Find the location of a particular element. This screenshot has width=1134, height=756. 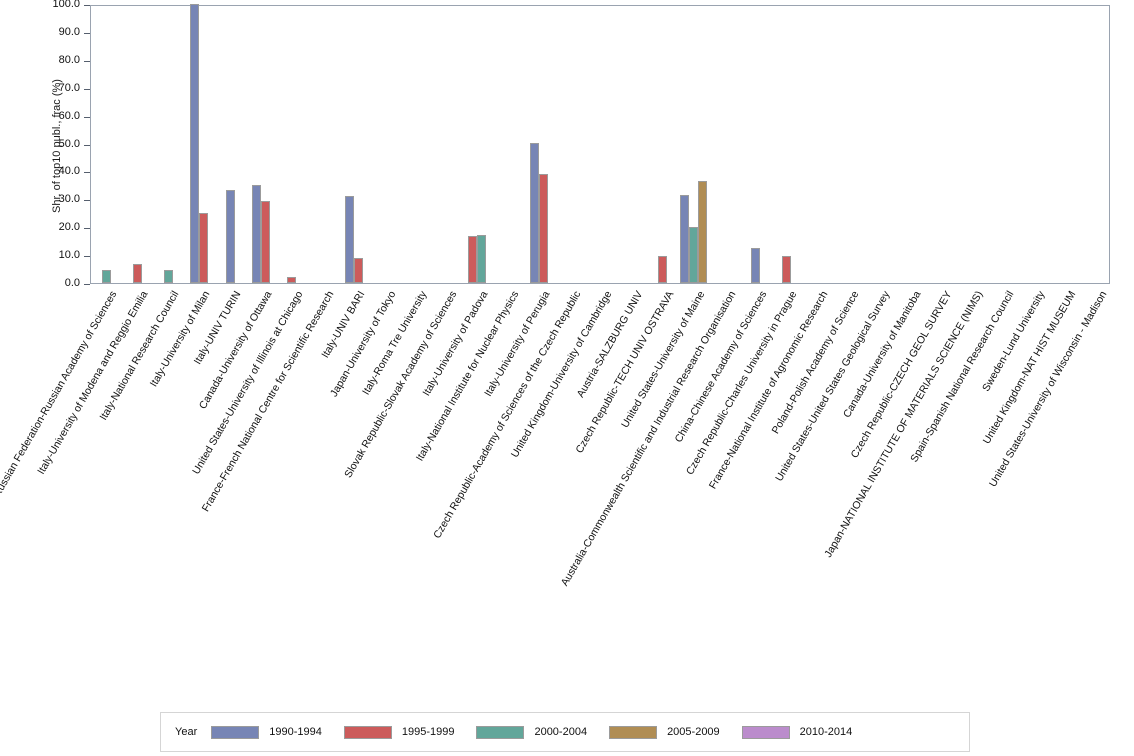

legend-item-label: 1990-1994 is located at coordinates (295, 732).